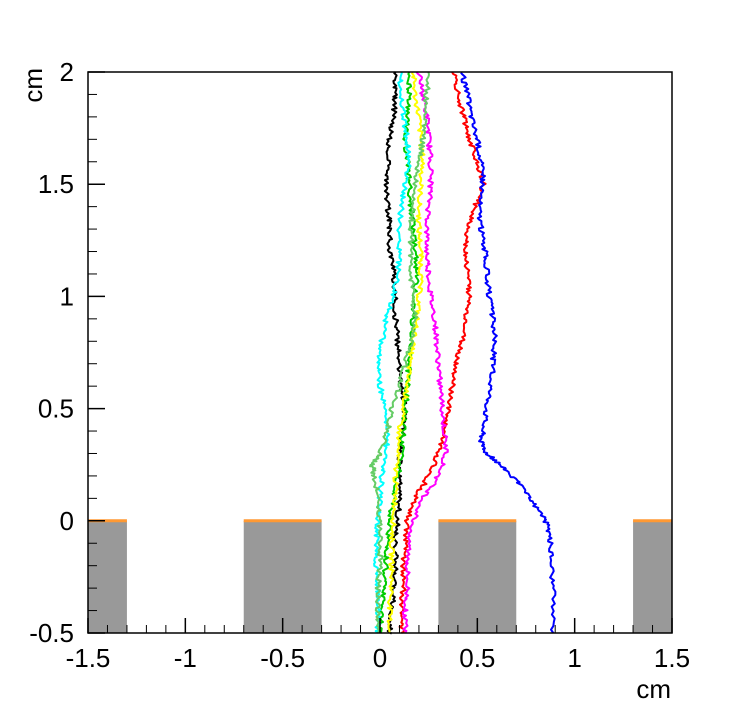  I want to click on x-tick-label: -0.5, so click(282, 658).